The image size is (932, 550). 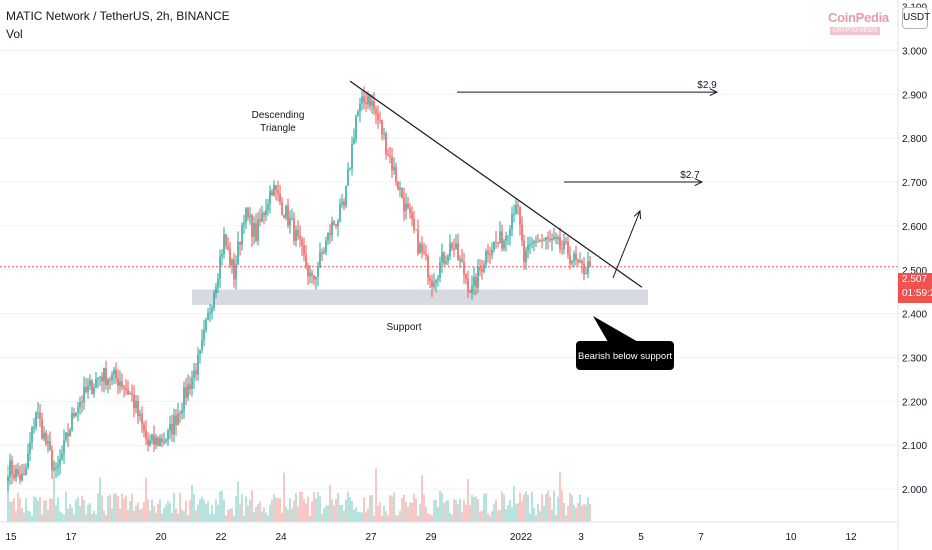 What do you see at coordinates (625, 356) in the screenshot?
I see `callout-text: Bearish below support` at bounding box center [625, 356].